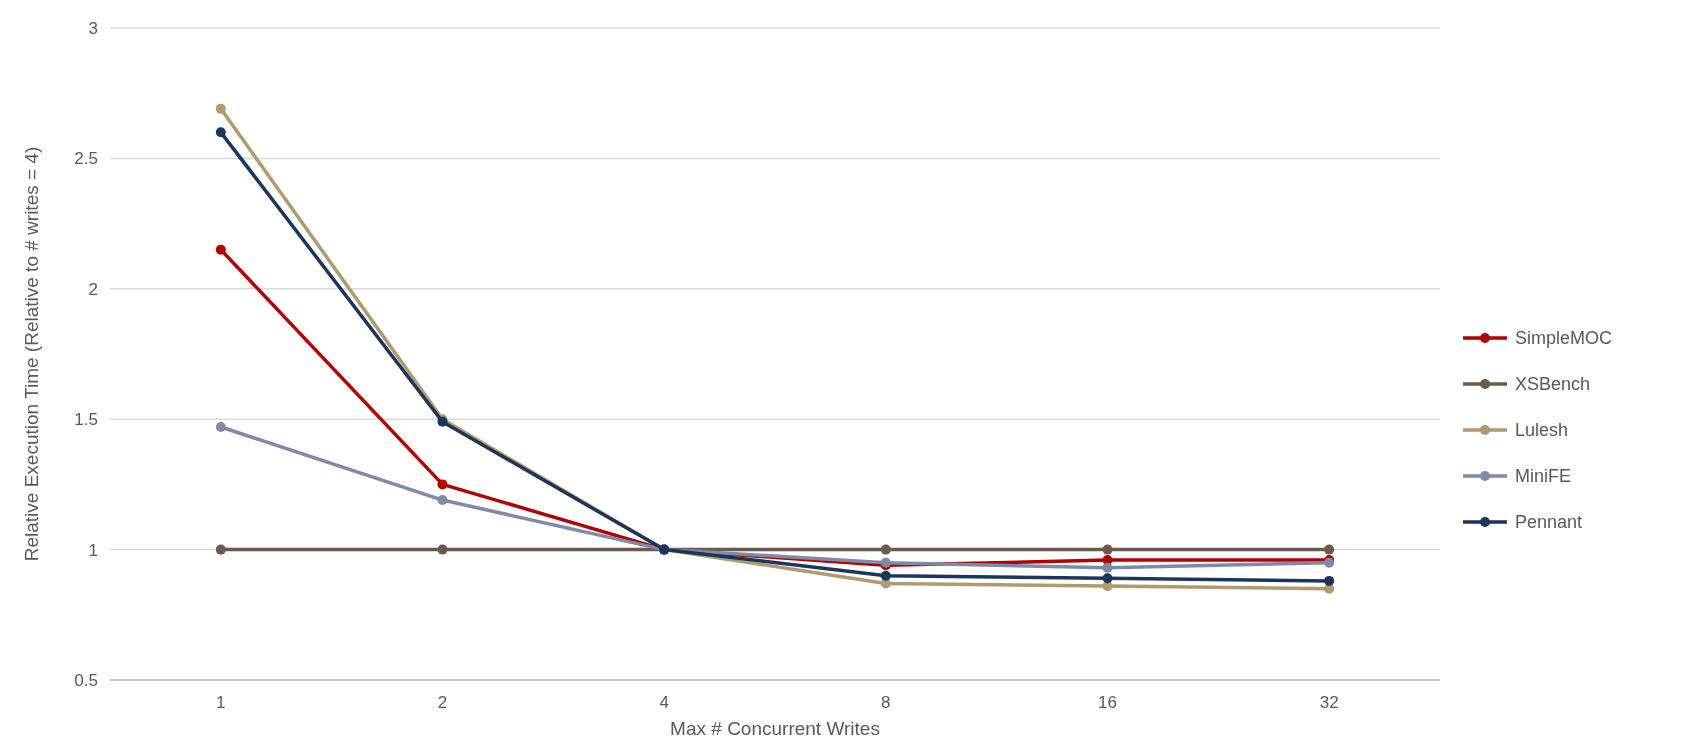  Describe the element at coordinates (221, 702) in the screenshot. I see `x-tick-label: 1` at that location.